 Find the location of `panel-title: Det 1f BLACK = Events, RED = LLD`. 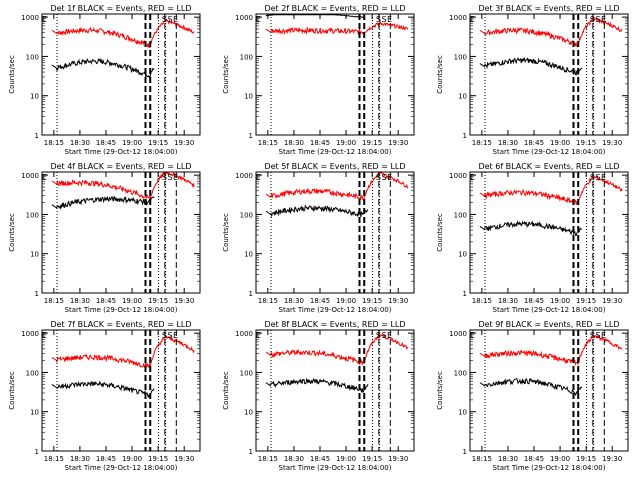

panel-title: Det 1f BLACK = Events, RED = LLD is located at coordinates (120, 8).